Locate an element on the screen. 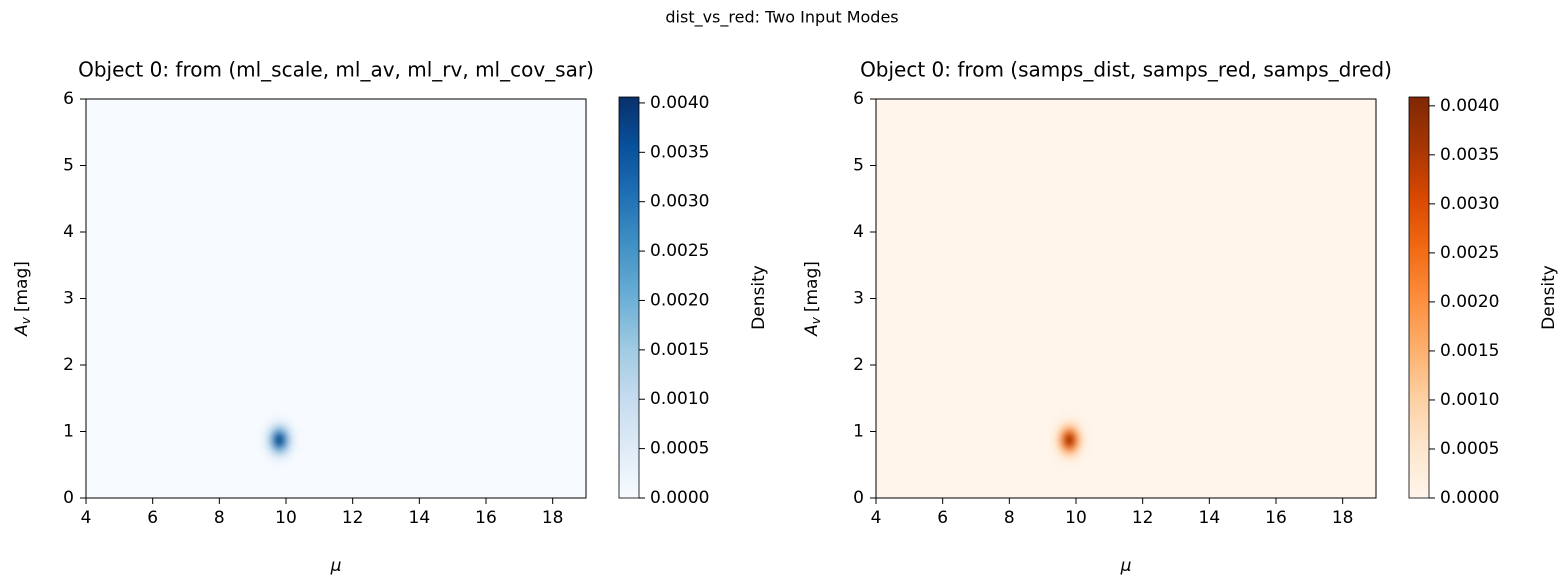 The height and width of the screenshot is (586, 1565). colorbar-tick-label: 0.0025 is located at coordinates (1469, 253).